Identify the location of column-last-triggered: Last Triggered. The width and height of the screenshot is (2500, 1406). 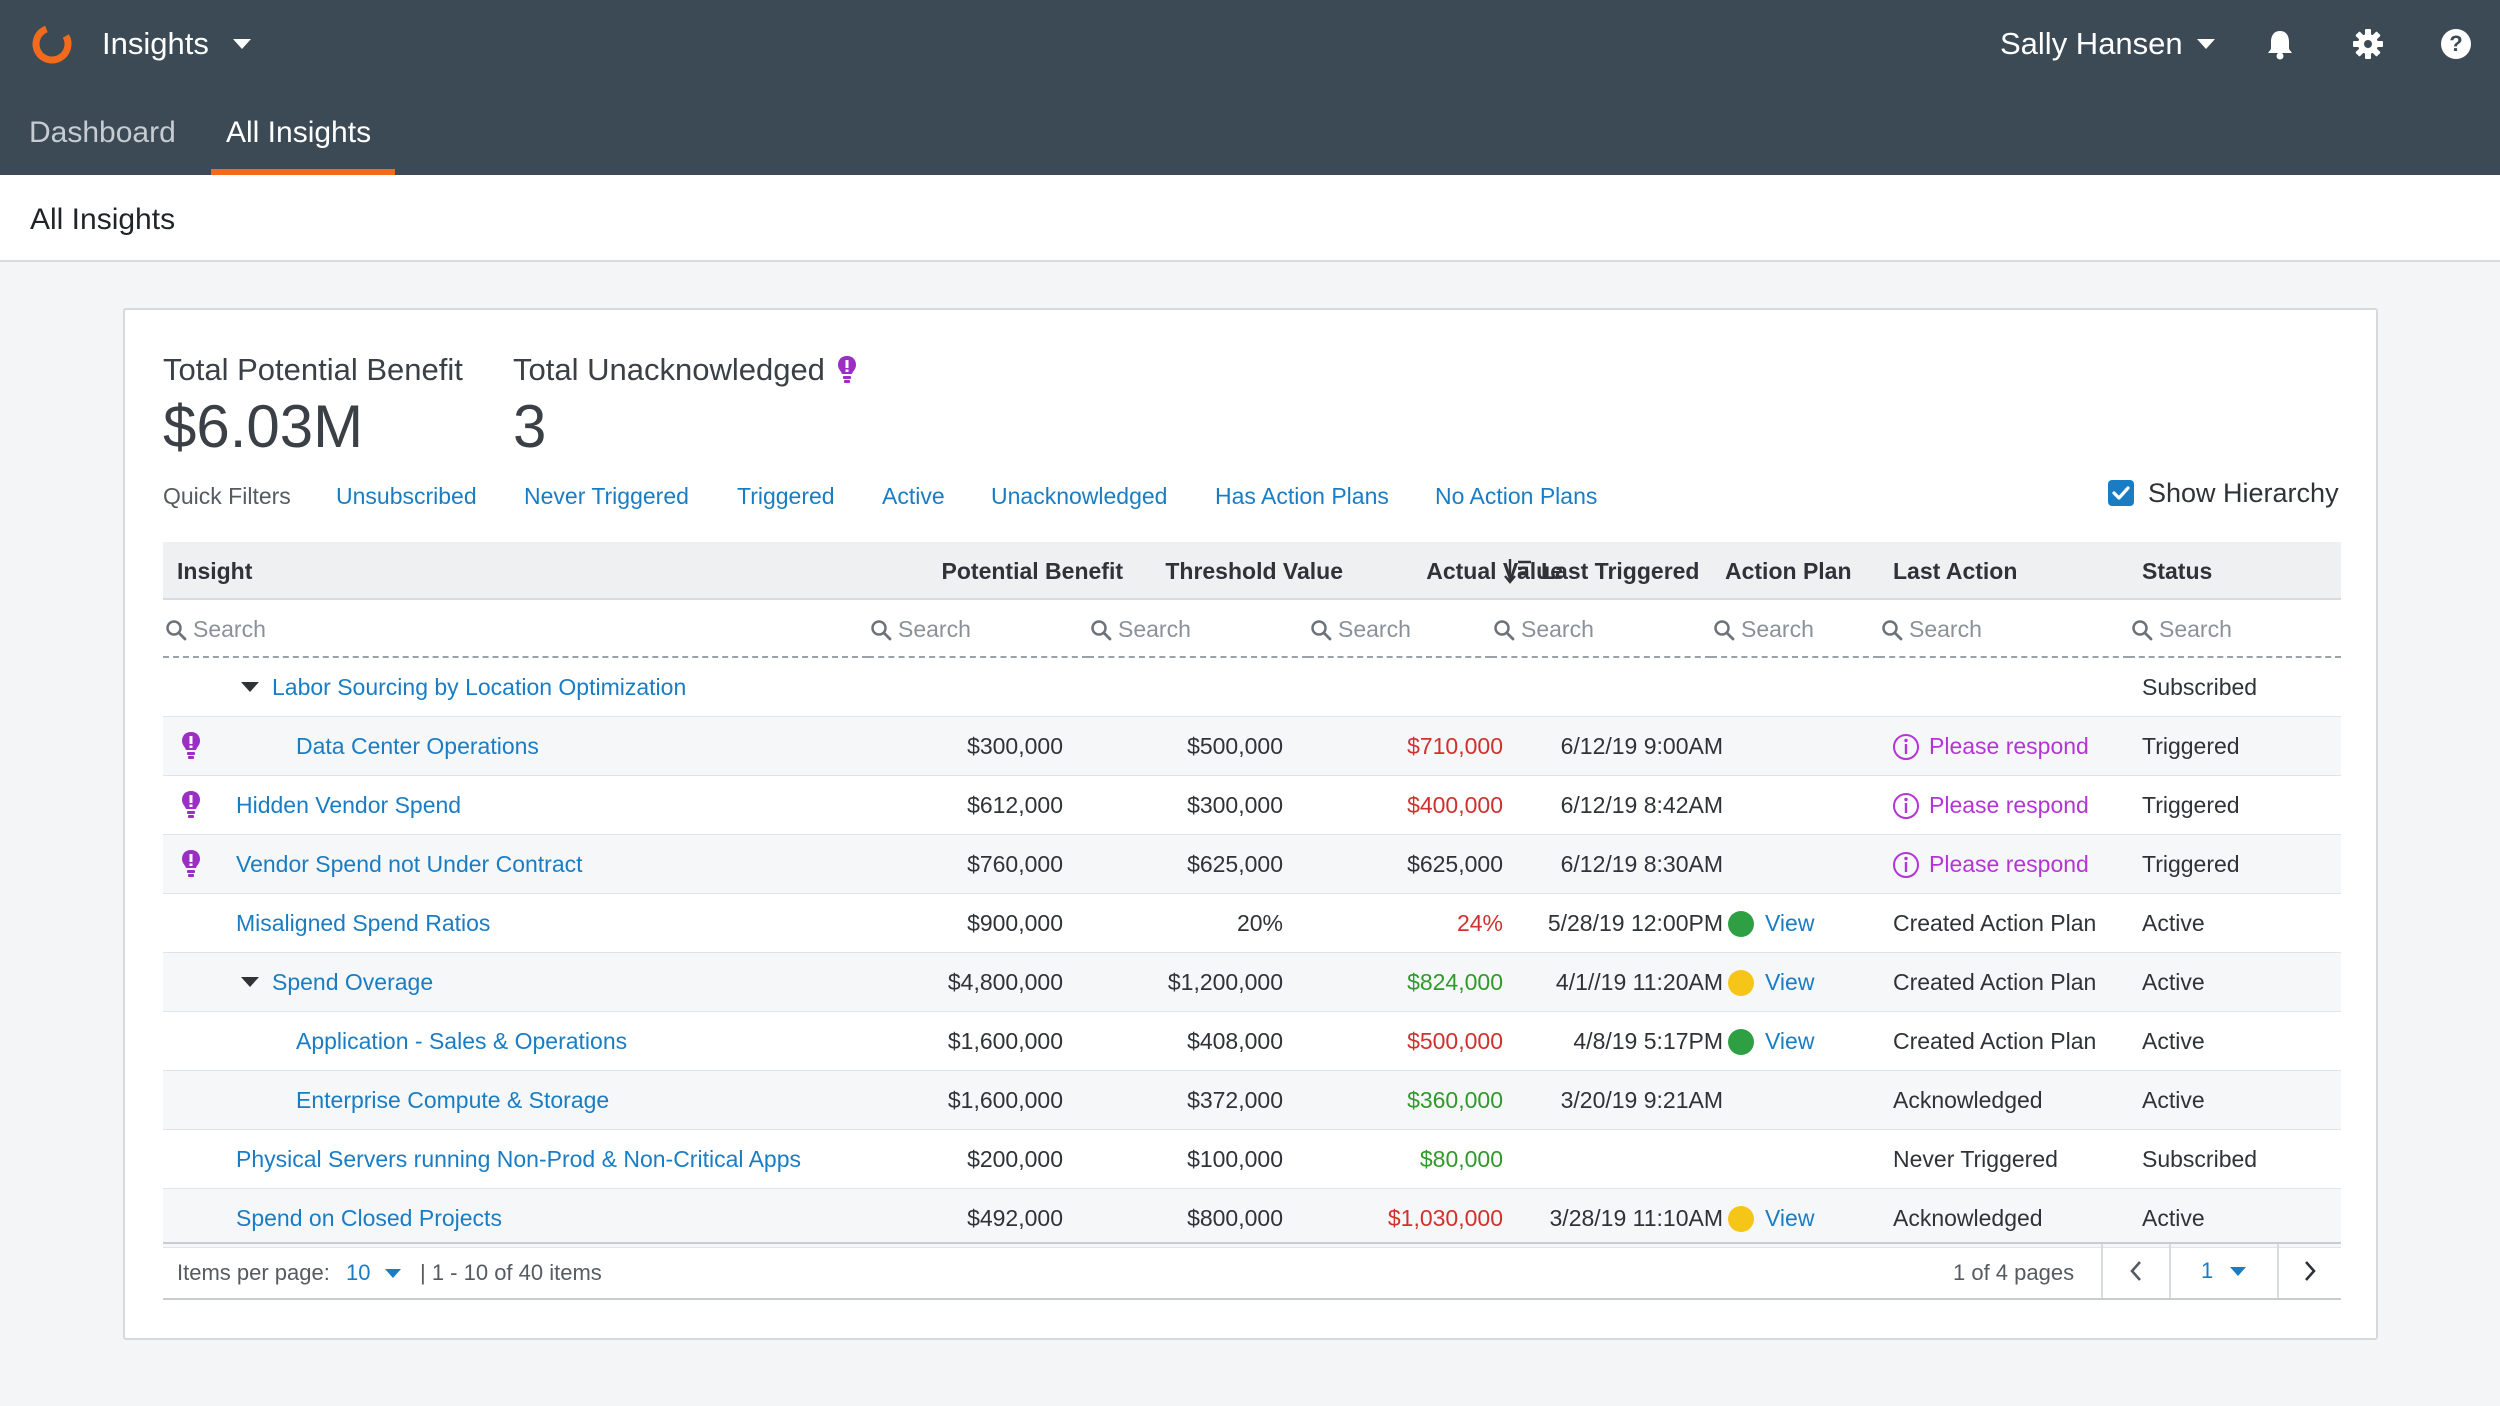
(1620, 571).